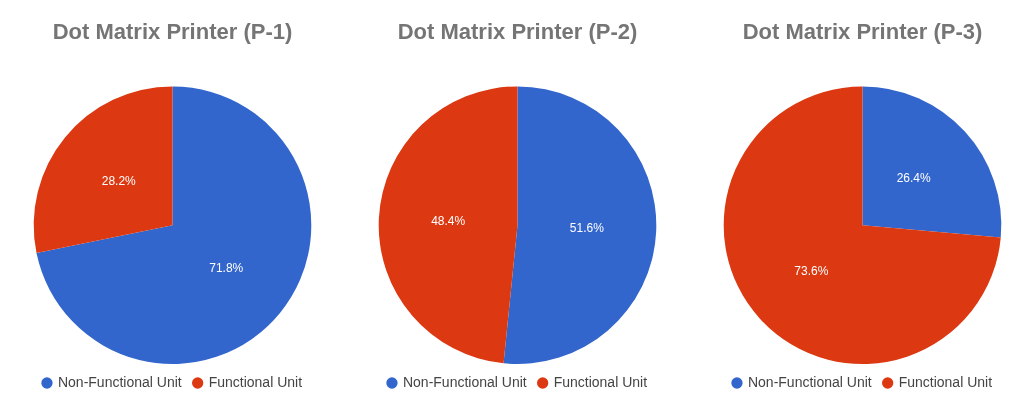 The width and height of the screenshot is (1036, 415). Describe the element at coordinates (914, 177) in the screenshot. I see `data-label: 26.4%` at that location.